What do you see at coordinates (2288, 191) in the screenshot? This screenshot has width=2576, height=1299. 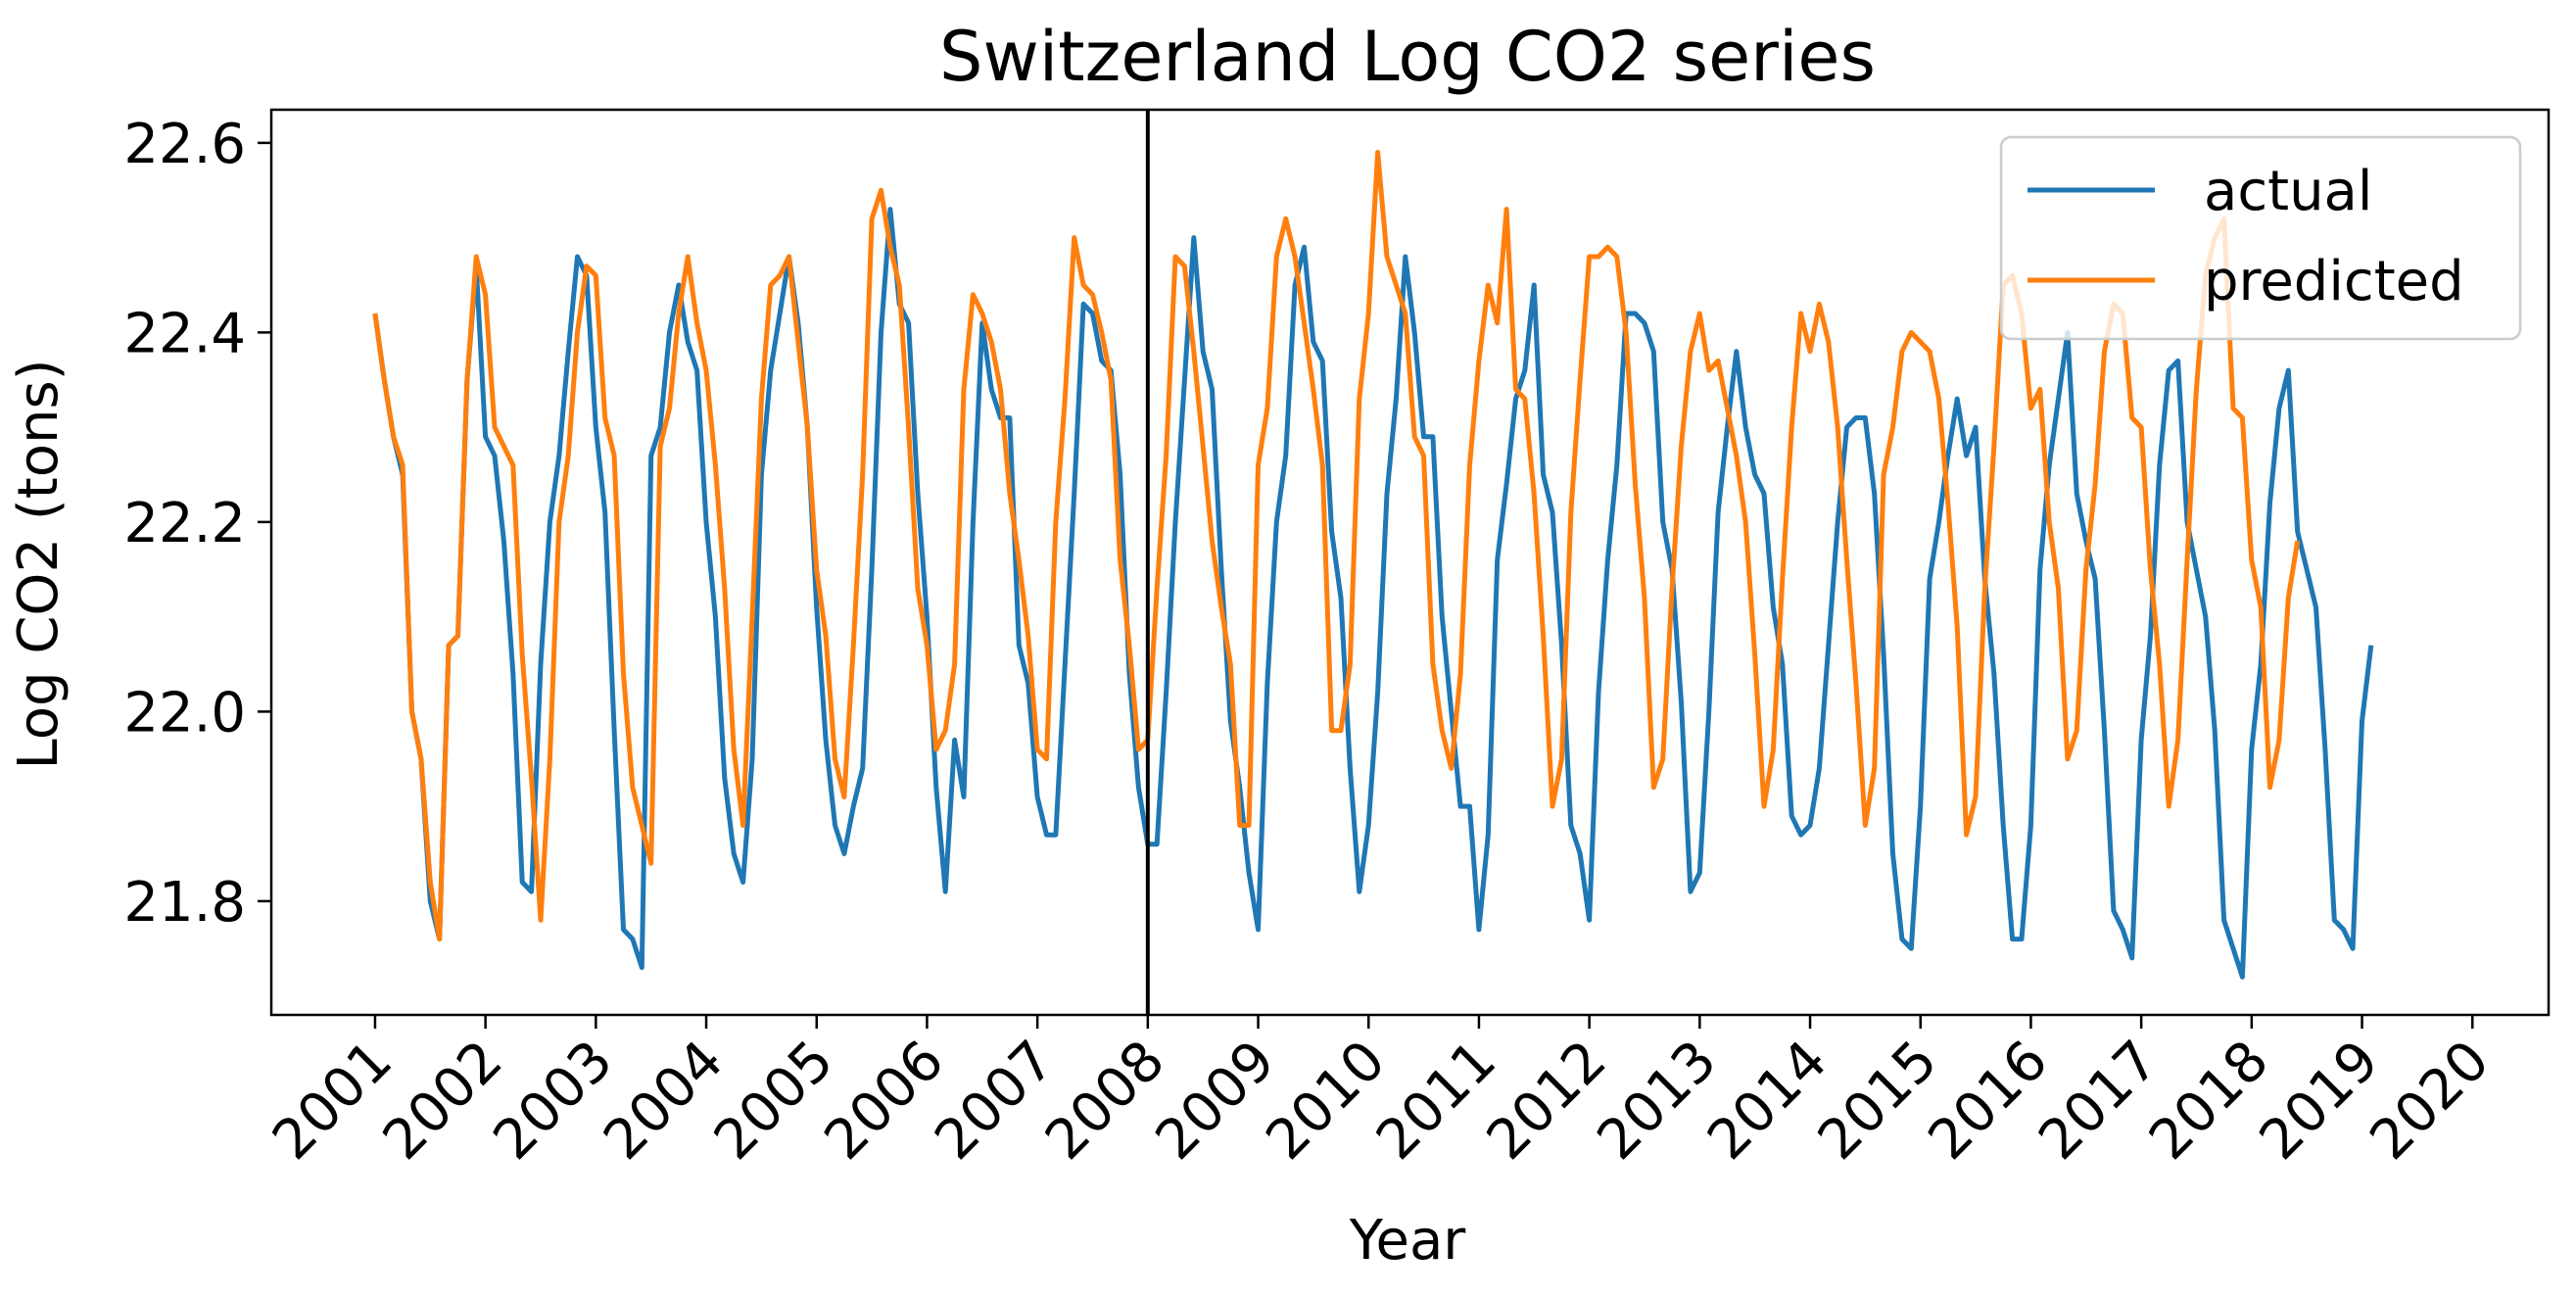 I see `legend-label-actual: actual` at bounding box center [2288, 191].